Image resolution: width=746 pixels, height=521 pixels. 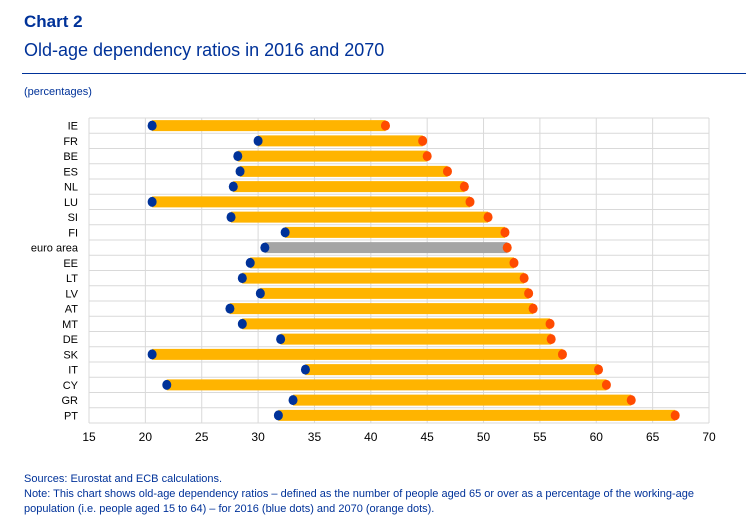 What do you see at coordinates (71, 416) in the screenshot?
I see `category-label: PT` at bounding box center [71, 416].